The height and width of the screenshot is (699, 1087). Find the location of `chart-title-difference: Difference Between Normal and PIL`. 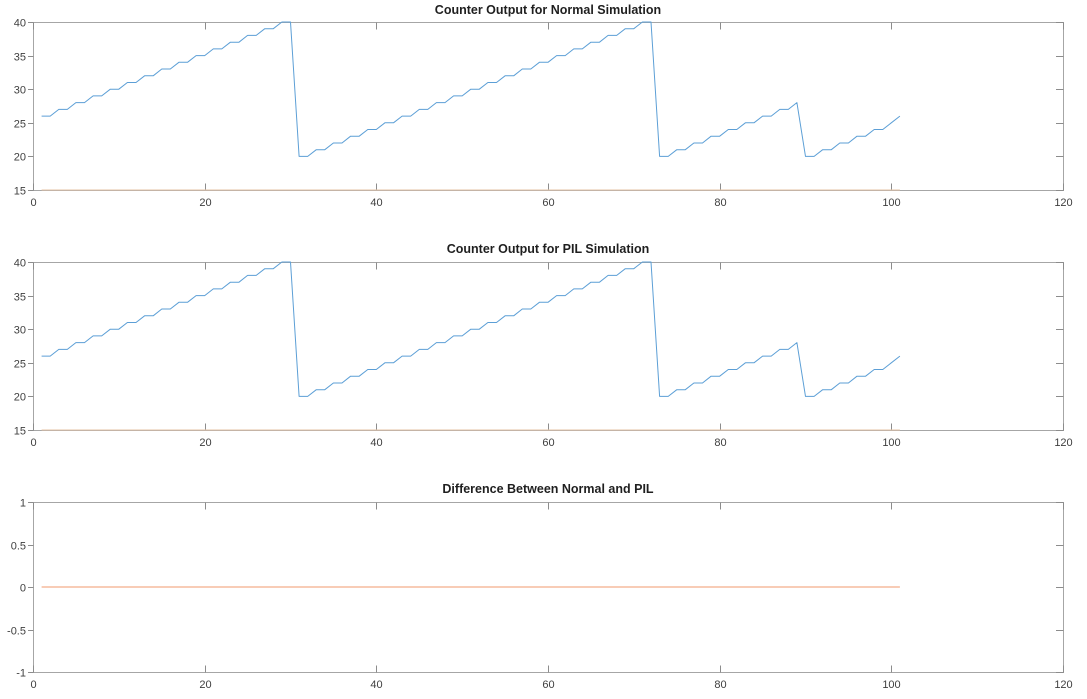

chart-title-difference: Difference Between Normal and PIL is located at coordinates (548, 489).